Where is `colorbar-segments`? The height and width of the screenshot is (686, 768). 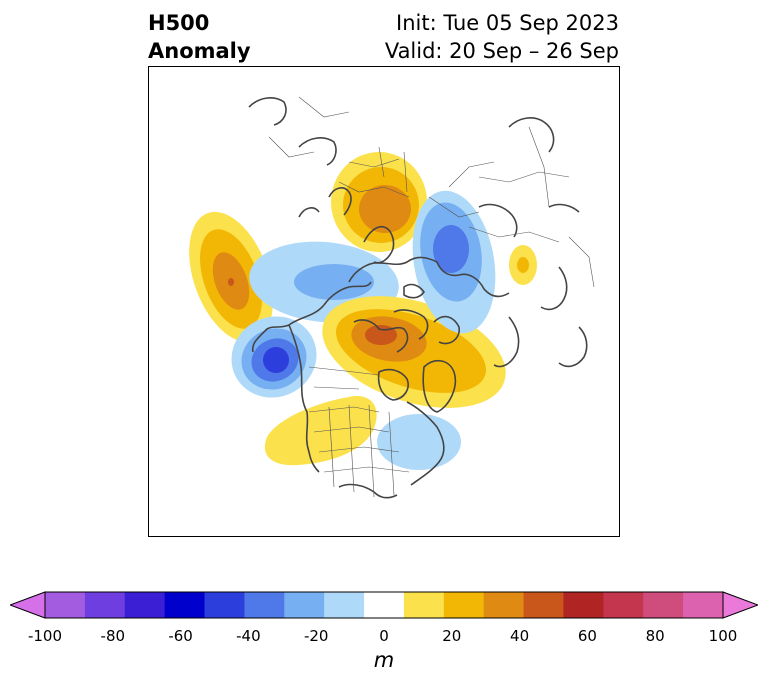 colorbar-segments is located at coordinates (384, 605).